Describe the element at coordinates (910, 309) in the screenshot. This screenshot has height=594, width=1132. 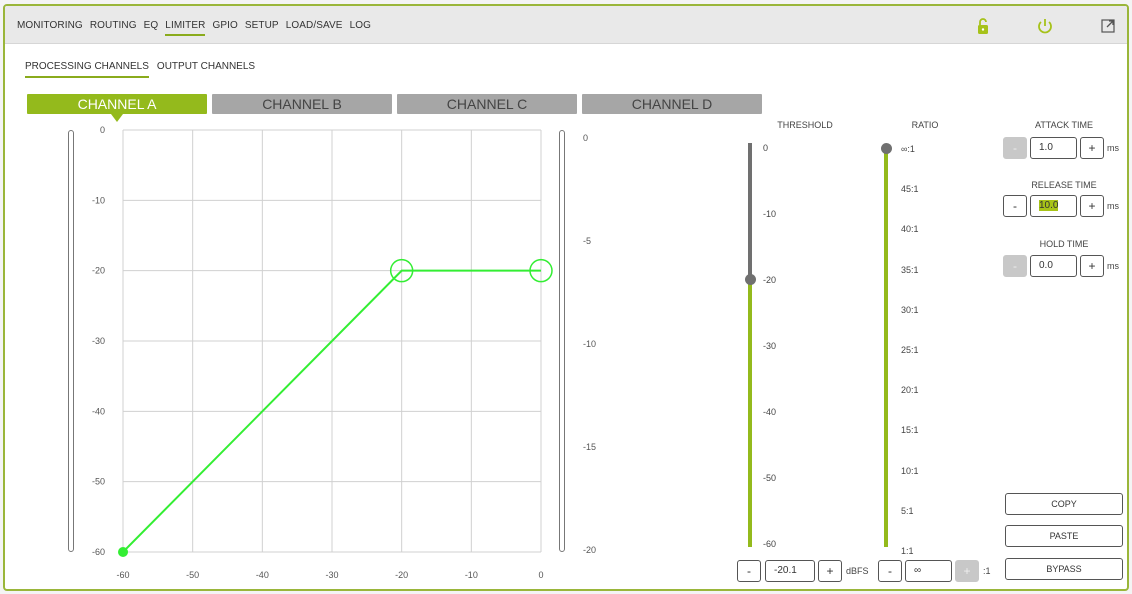
I see `ratio-scale-label: 30:1` at that location.